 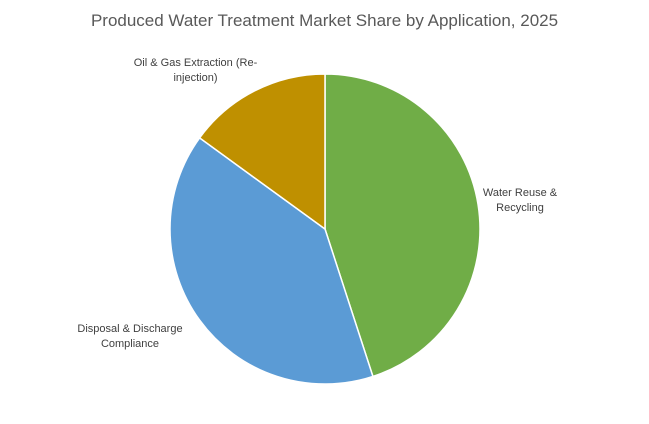 What do you see at coordinates (195, 70) in the screenshot?
I see `slice-label: Oil & Gas Extraction (Re-injection)` at bounding box center [195, 70].